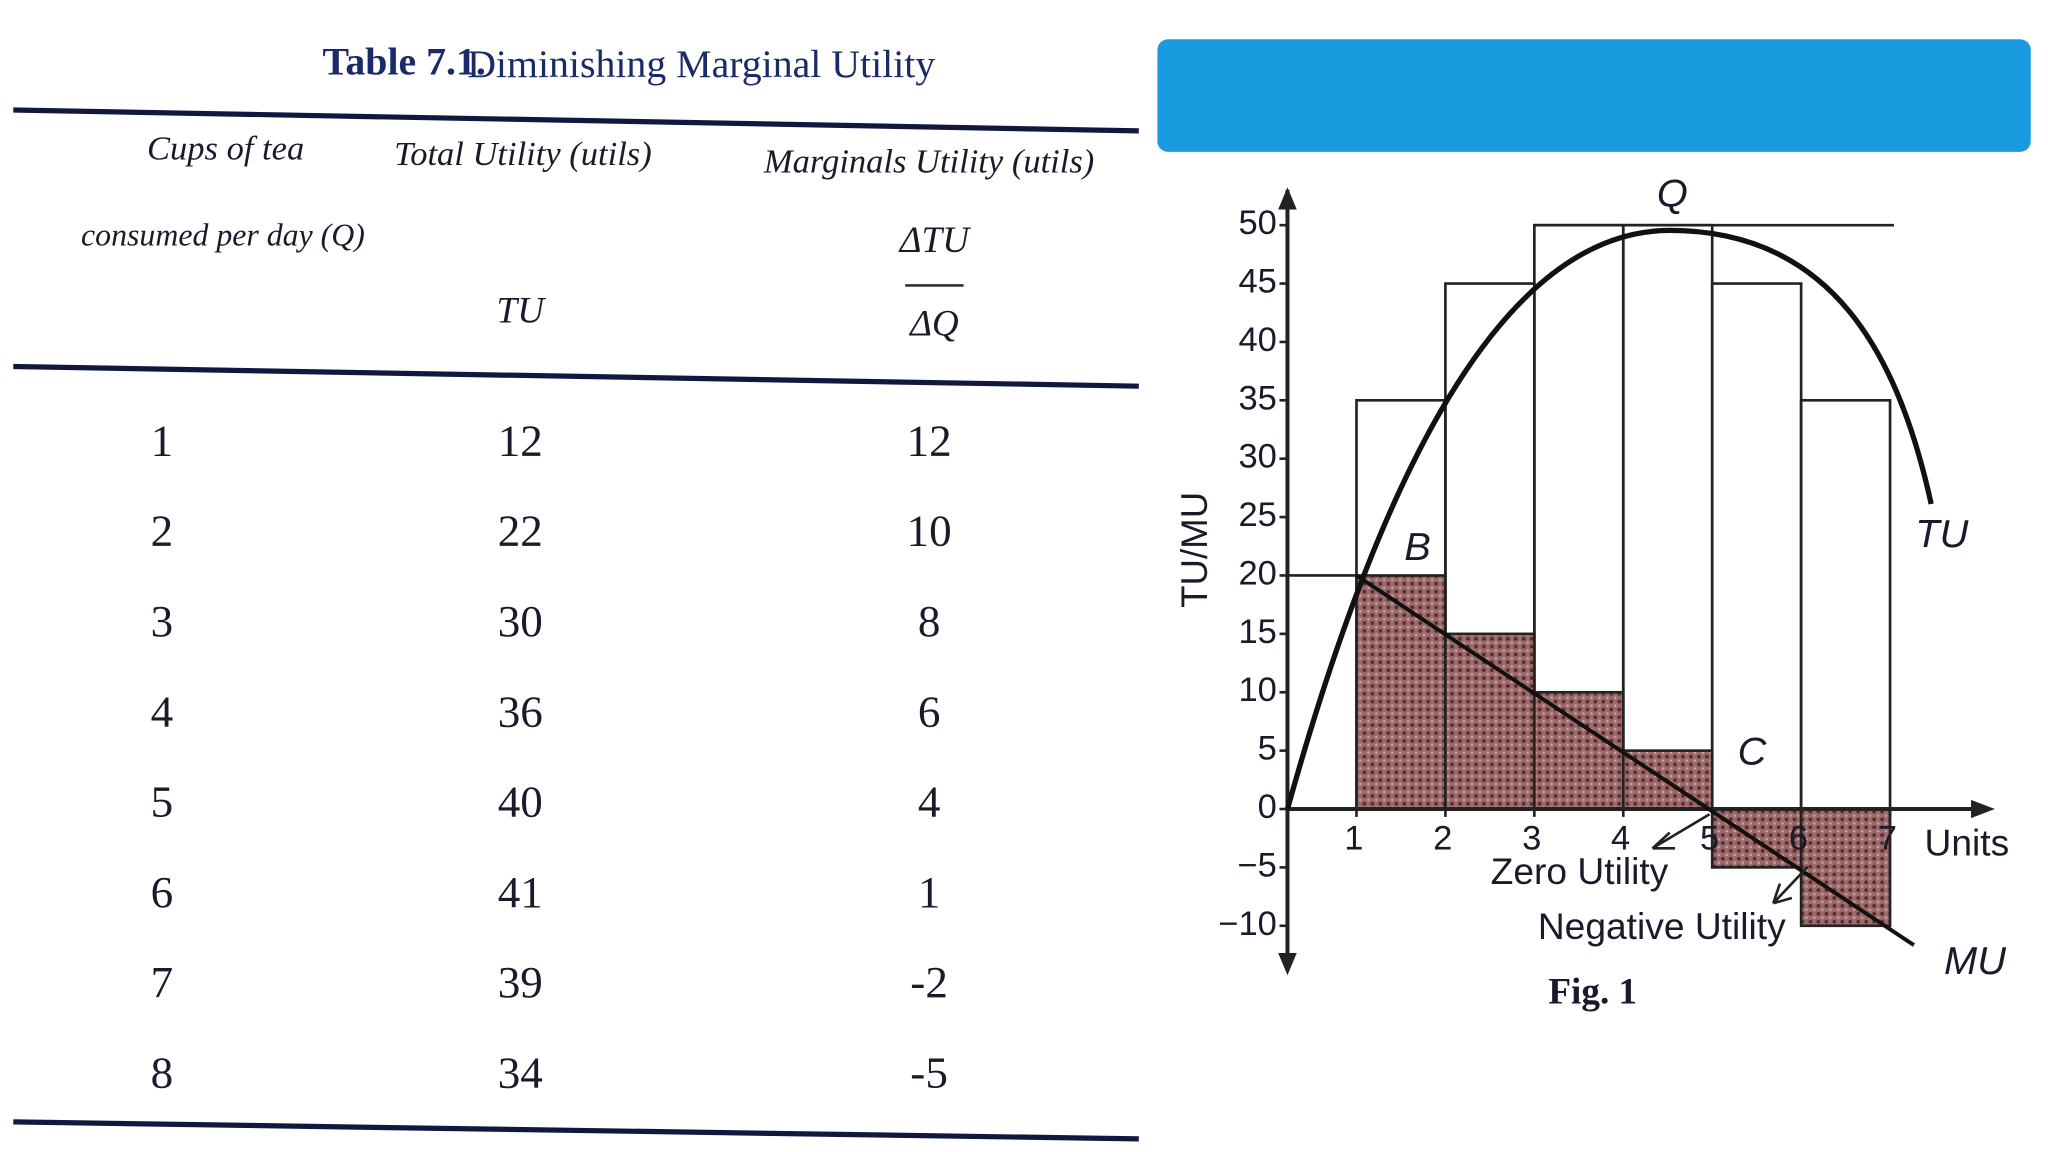 The height and width of the screenshot is (1152, 2048). I want to click on figure-label: TU, so click(1942, 534).